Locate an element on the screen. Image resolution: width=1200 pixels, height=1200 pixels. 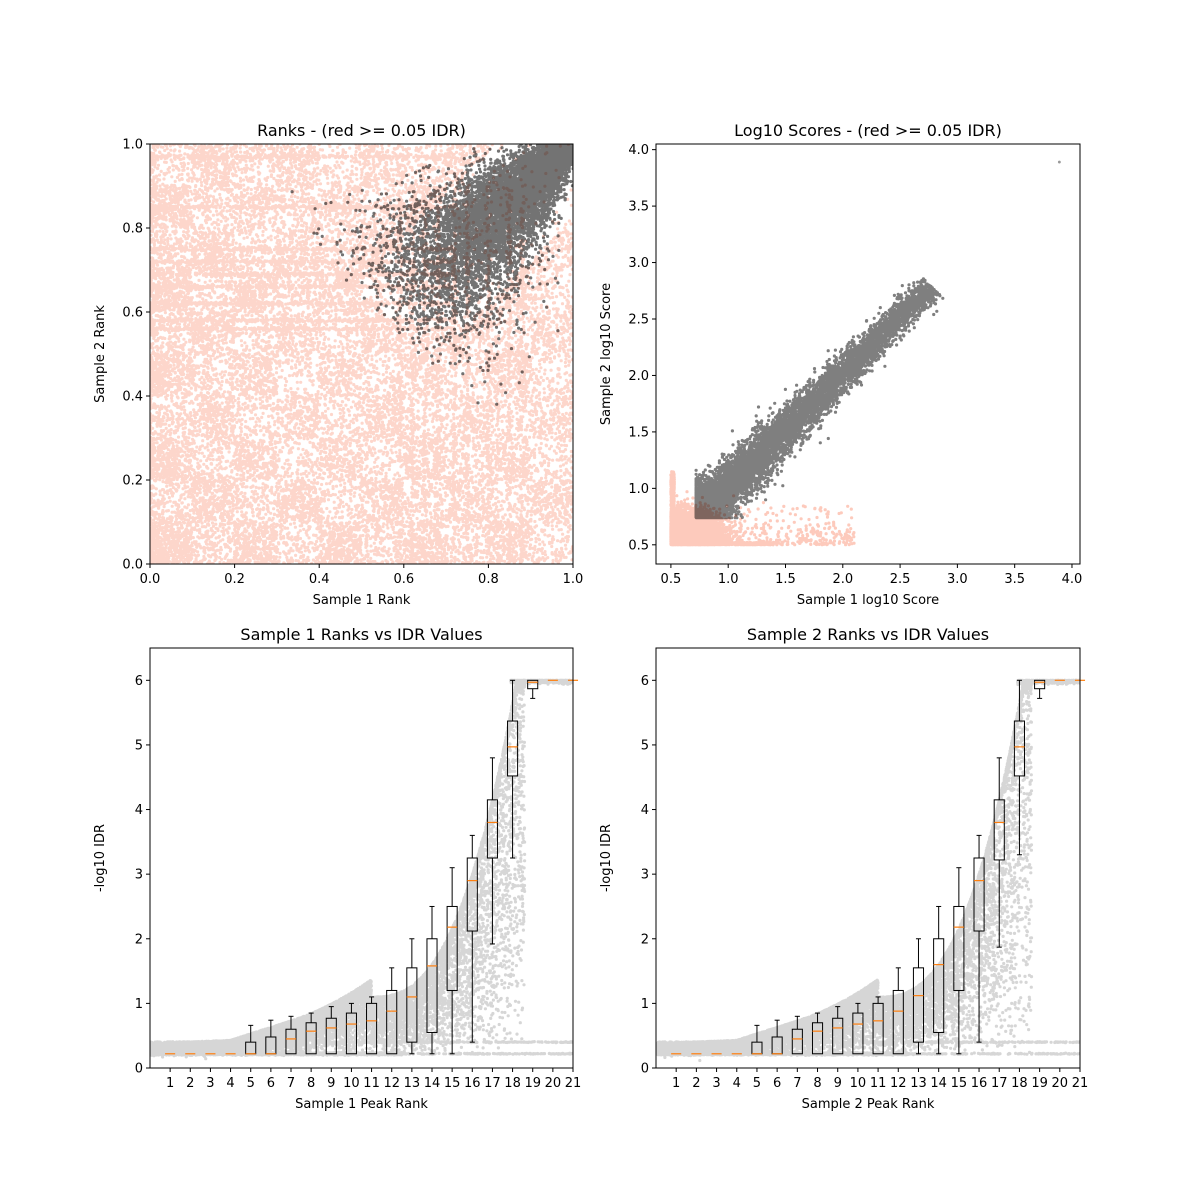
y-tick-label: 2.5 is located at coordinates (638, 320).